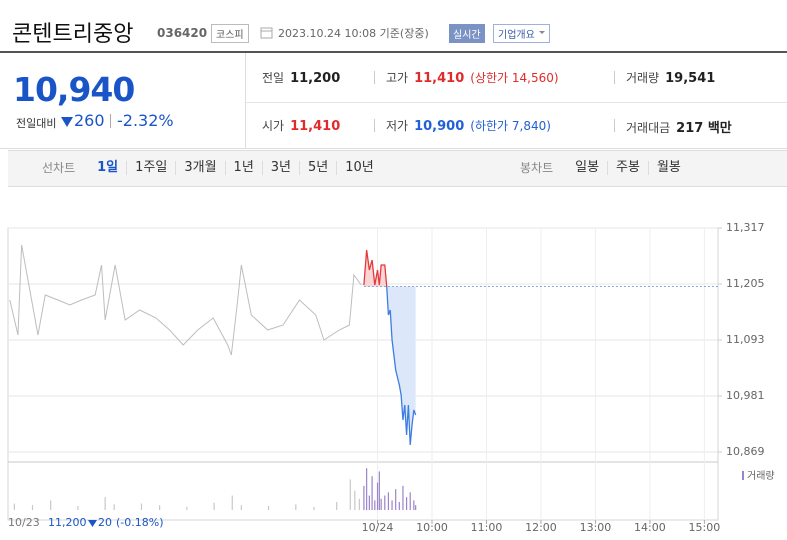  What do you see at coordinates (668, 168) in the screenshot?
I see `tab: 월봉` at bounding box center [668, 168].